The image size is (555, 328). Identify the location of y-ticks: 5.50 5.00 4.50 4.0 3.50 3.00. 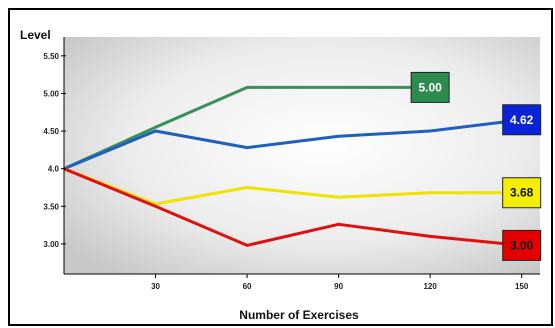
(54, 150).